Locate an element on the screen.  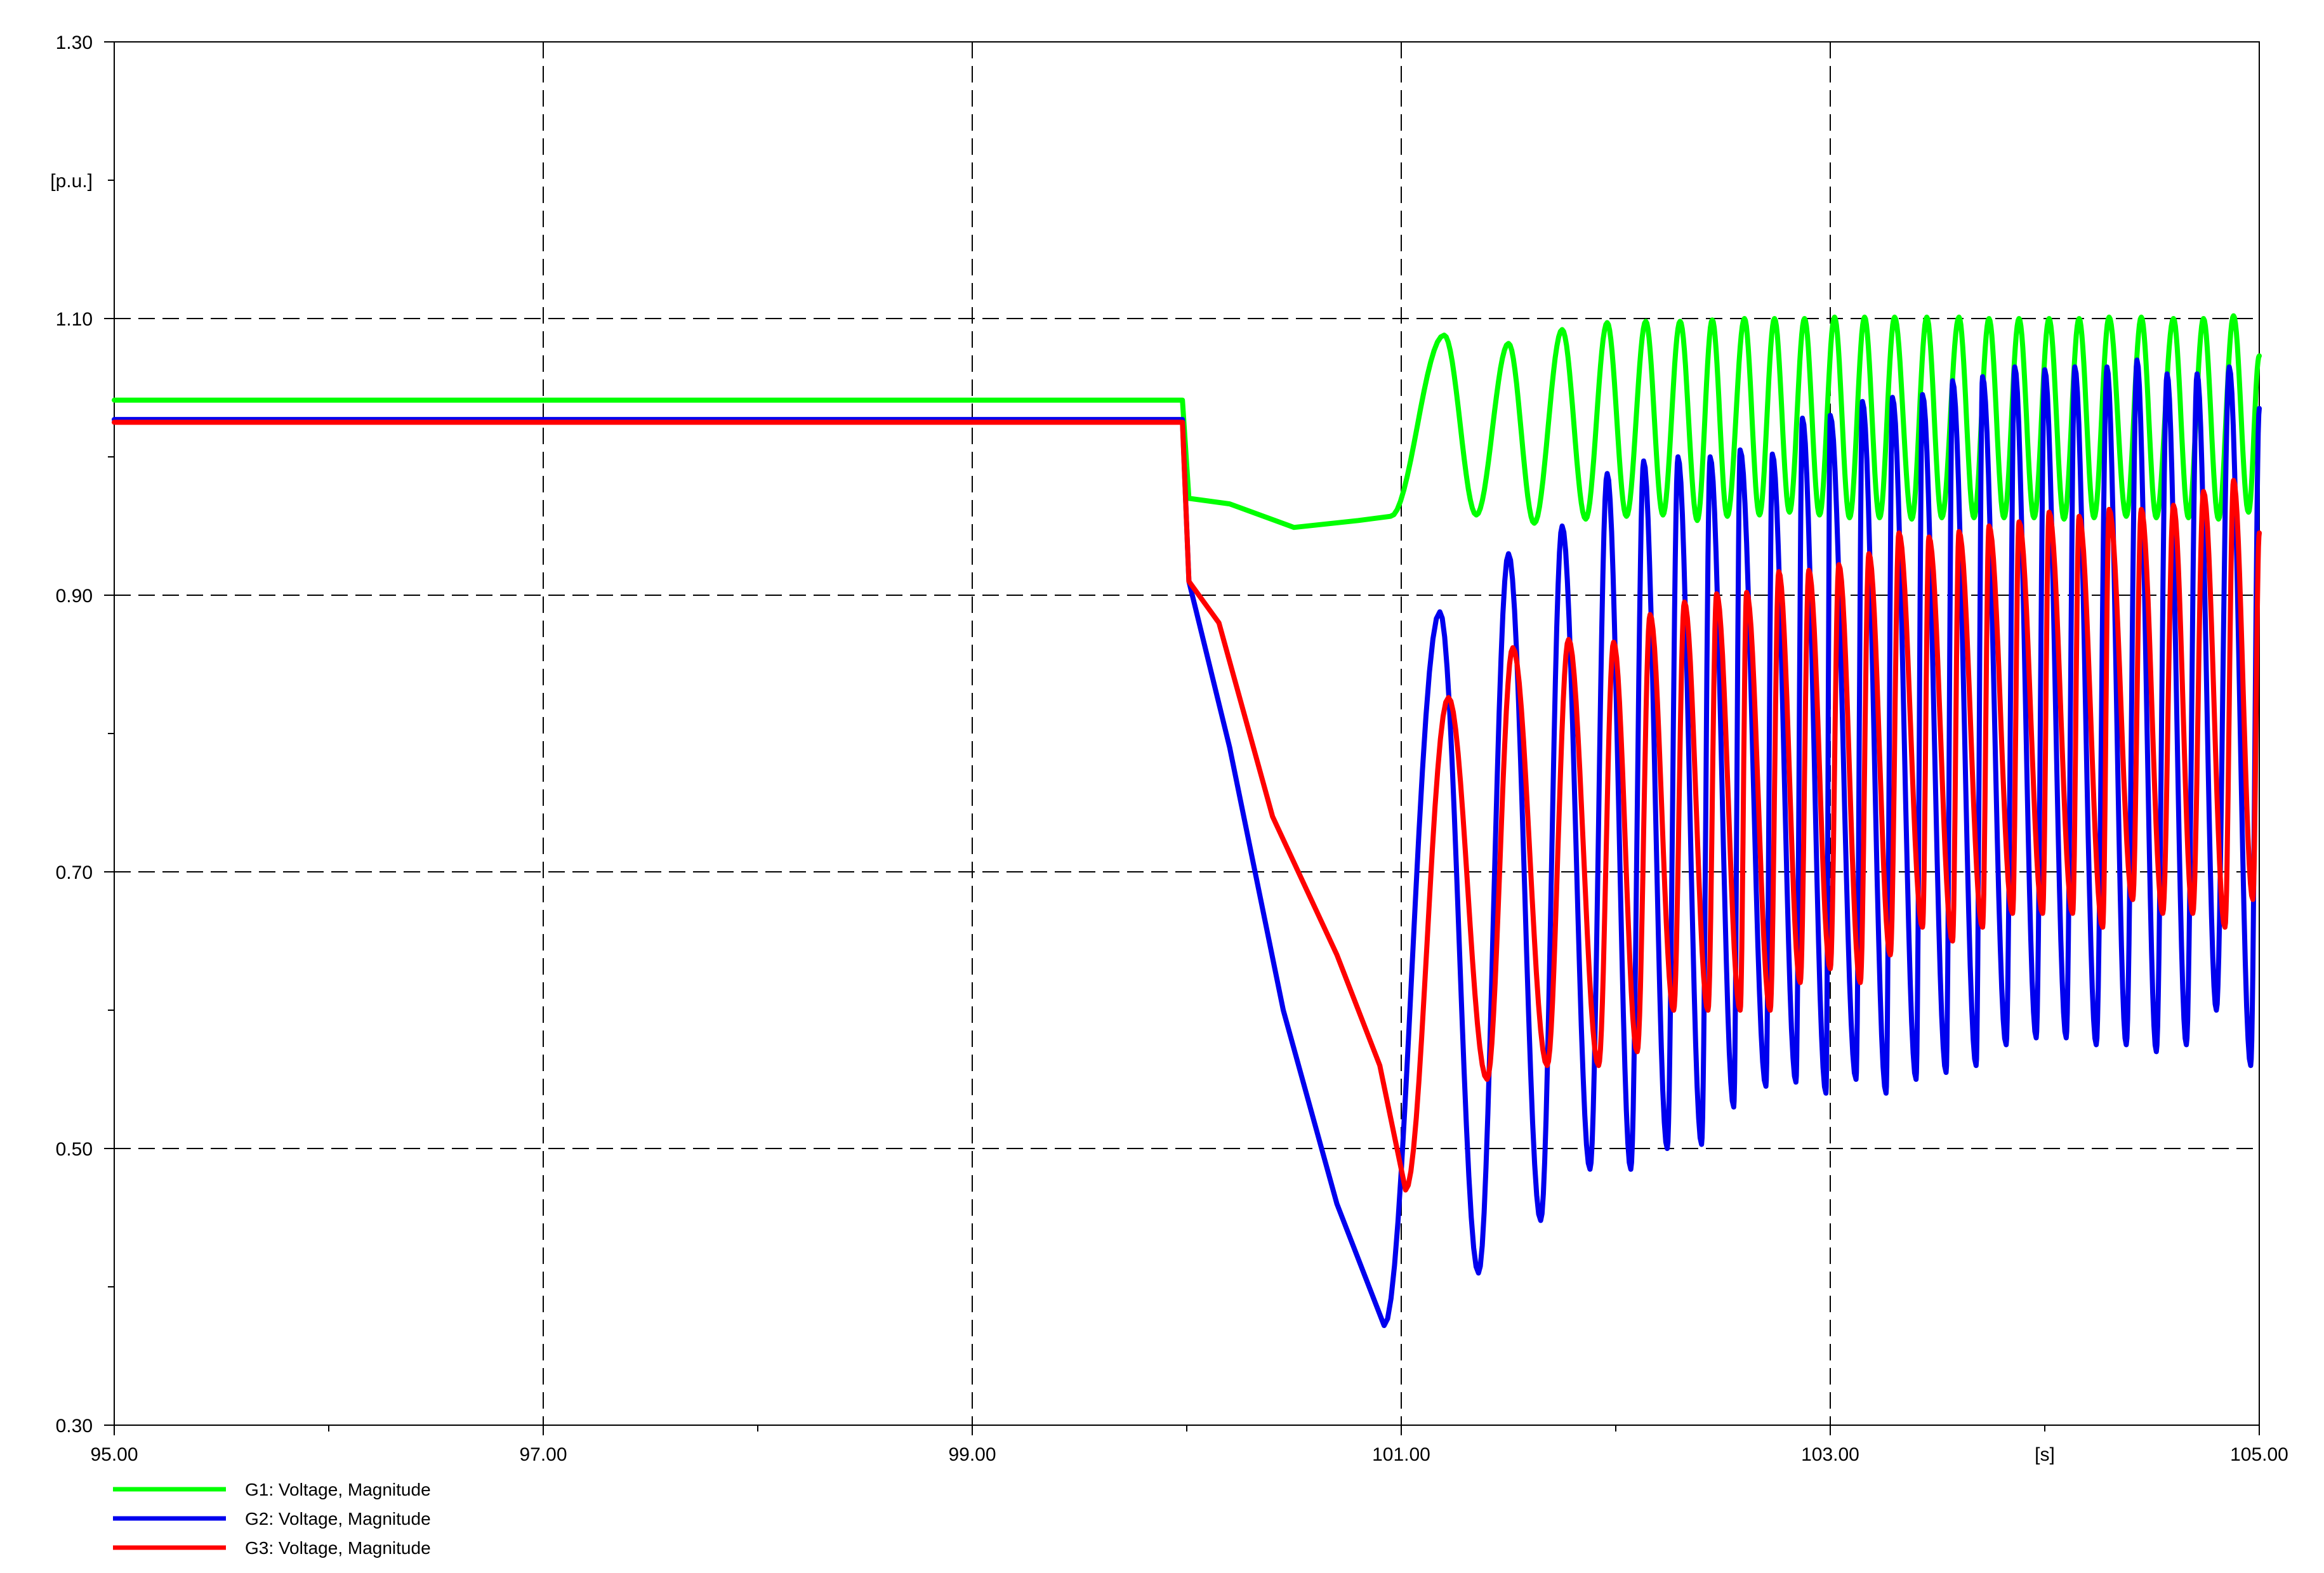
y-tick-label: 1.30 is located at coordinates (74, 42).